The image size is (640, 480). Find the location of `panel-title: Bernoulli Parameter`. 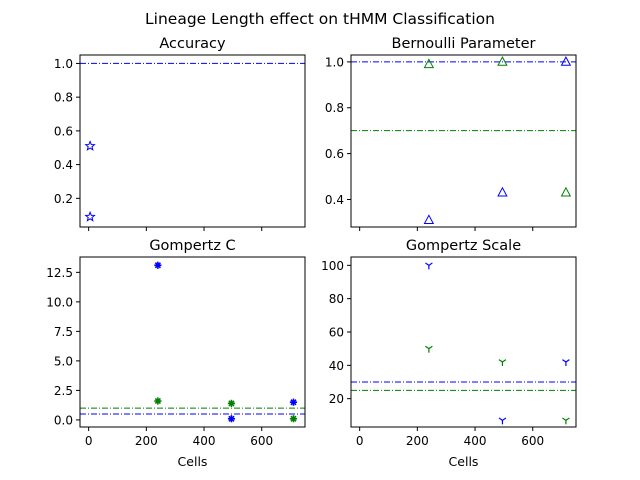

panel-title: Bernoulli Parameter is located at coordinates (464, 44).